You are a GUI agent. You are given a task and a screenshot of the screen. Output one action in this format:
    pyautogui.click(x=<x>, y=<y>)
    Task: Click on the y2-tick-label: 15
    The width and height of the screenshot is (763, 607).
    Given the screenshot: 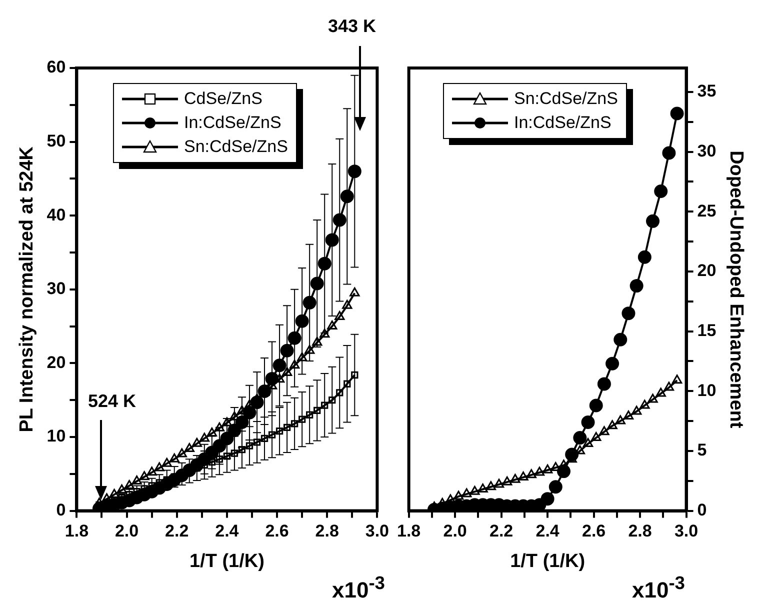 What is the action you would take?
    pyautogui.click(x=706, y=330)
    